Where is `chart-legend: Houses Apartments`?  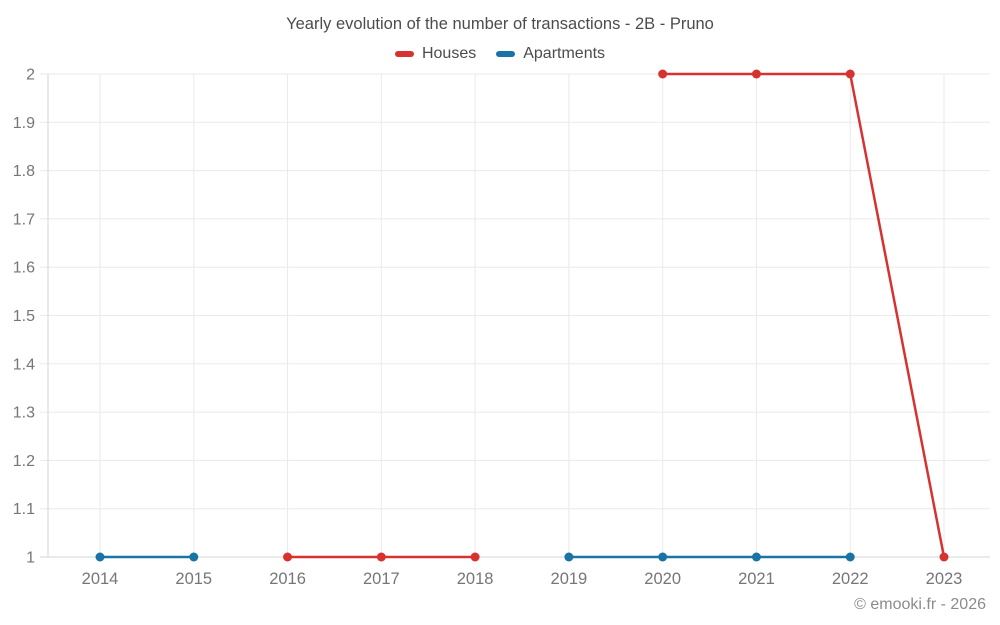 chart-legend: Houses Apartments is located at coordinates (500, 54).